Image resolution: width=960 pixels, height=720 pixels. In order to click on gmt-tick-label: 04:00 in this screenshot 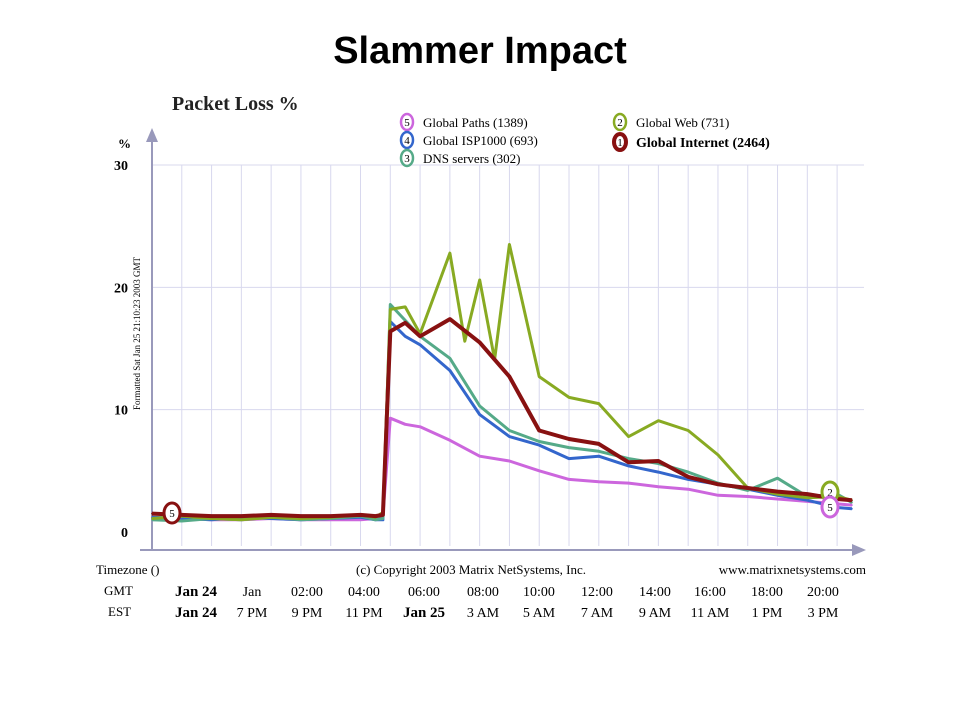, I will do `click(364, 592)`.